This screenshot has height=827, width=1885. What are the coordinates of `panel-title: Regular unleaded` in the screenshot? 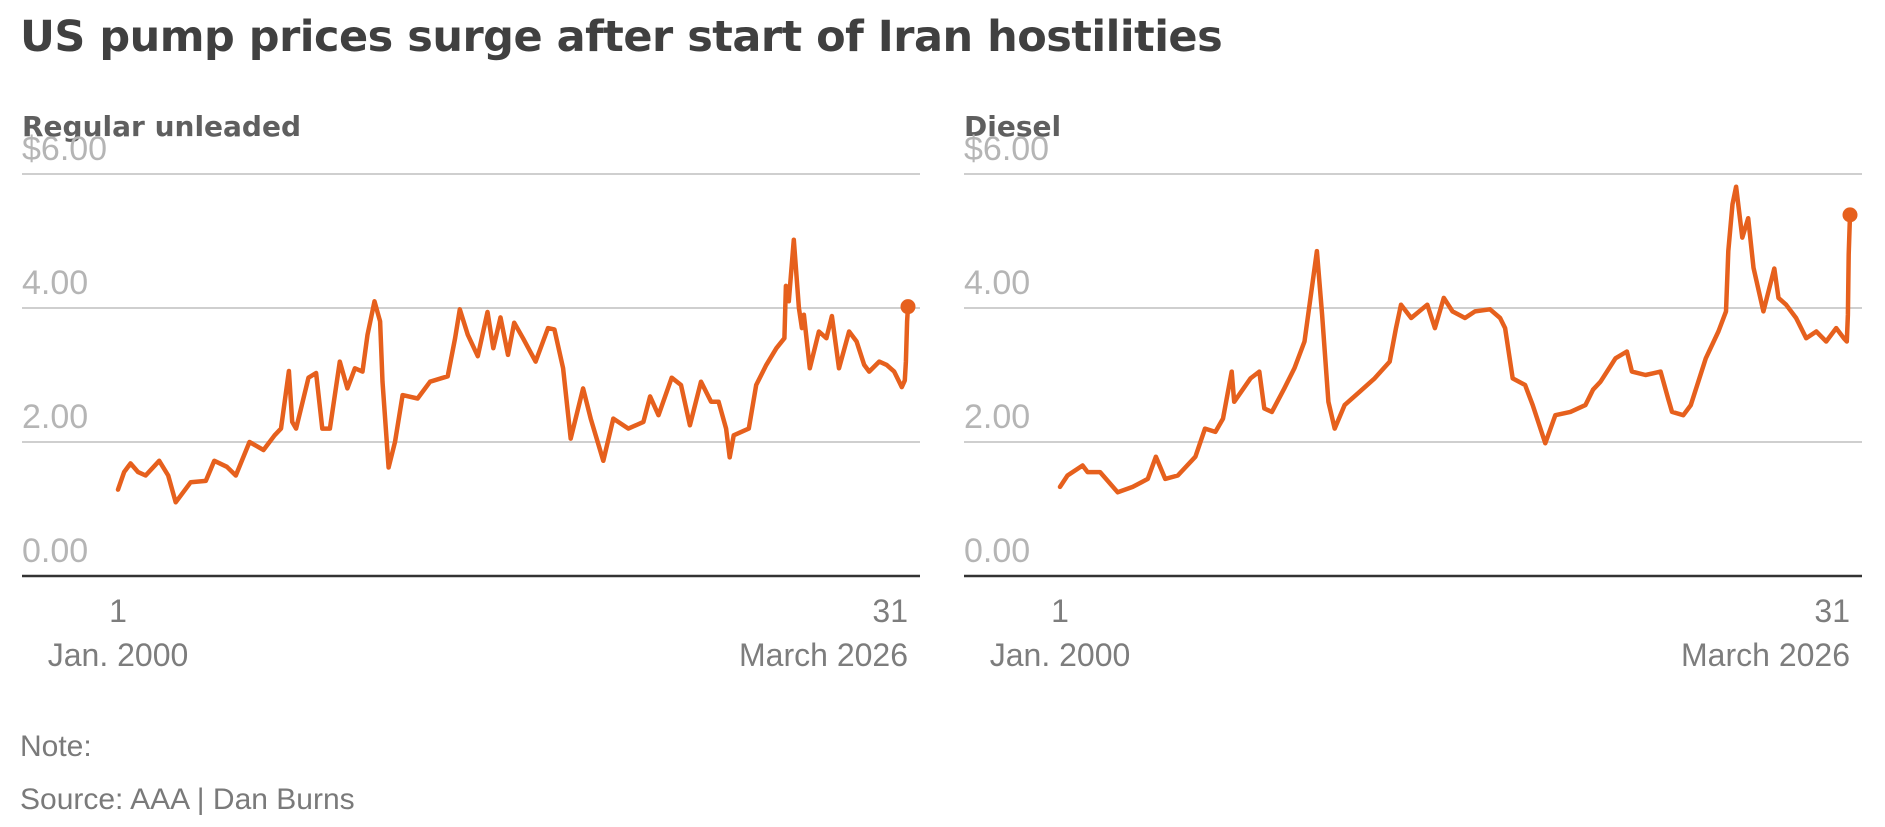 It's located at (161, 126).